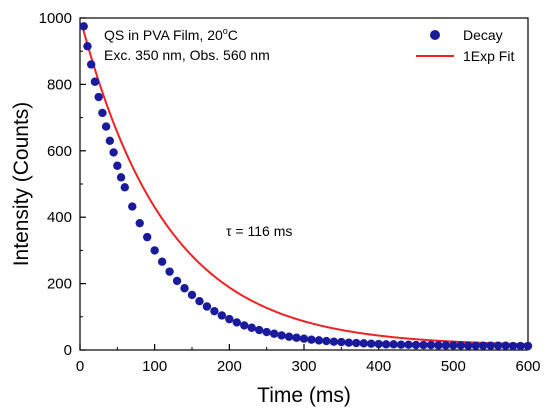 The height and width of the screenshot is (416, 550). What do you see at coordinates (259, 231) in the screenshot?
I see `annotation-lifetime: τ = 116 ms` at bounding box center [259, 231].